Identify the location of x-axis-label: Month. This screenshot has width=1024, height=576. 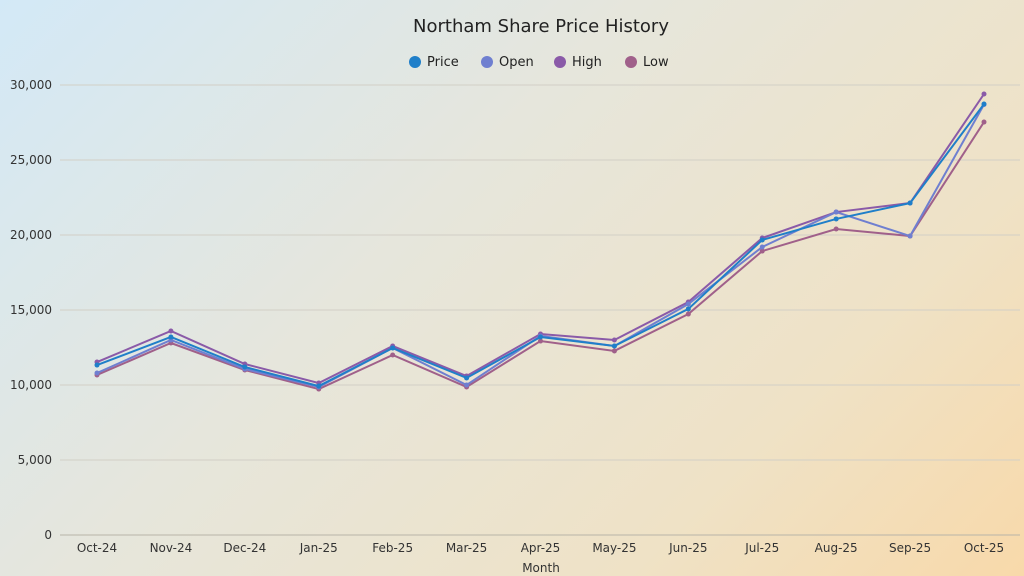
(541, 568).